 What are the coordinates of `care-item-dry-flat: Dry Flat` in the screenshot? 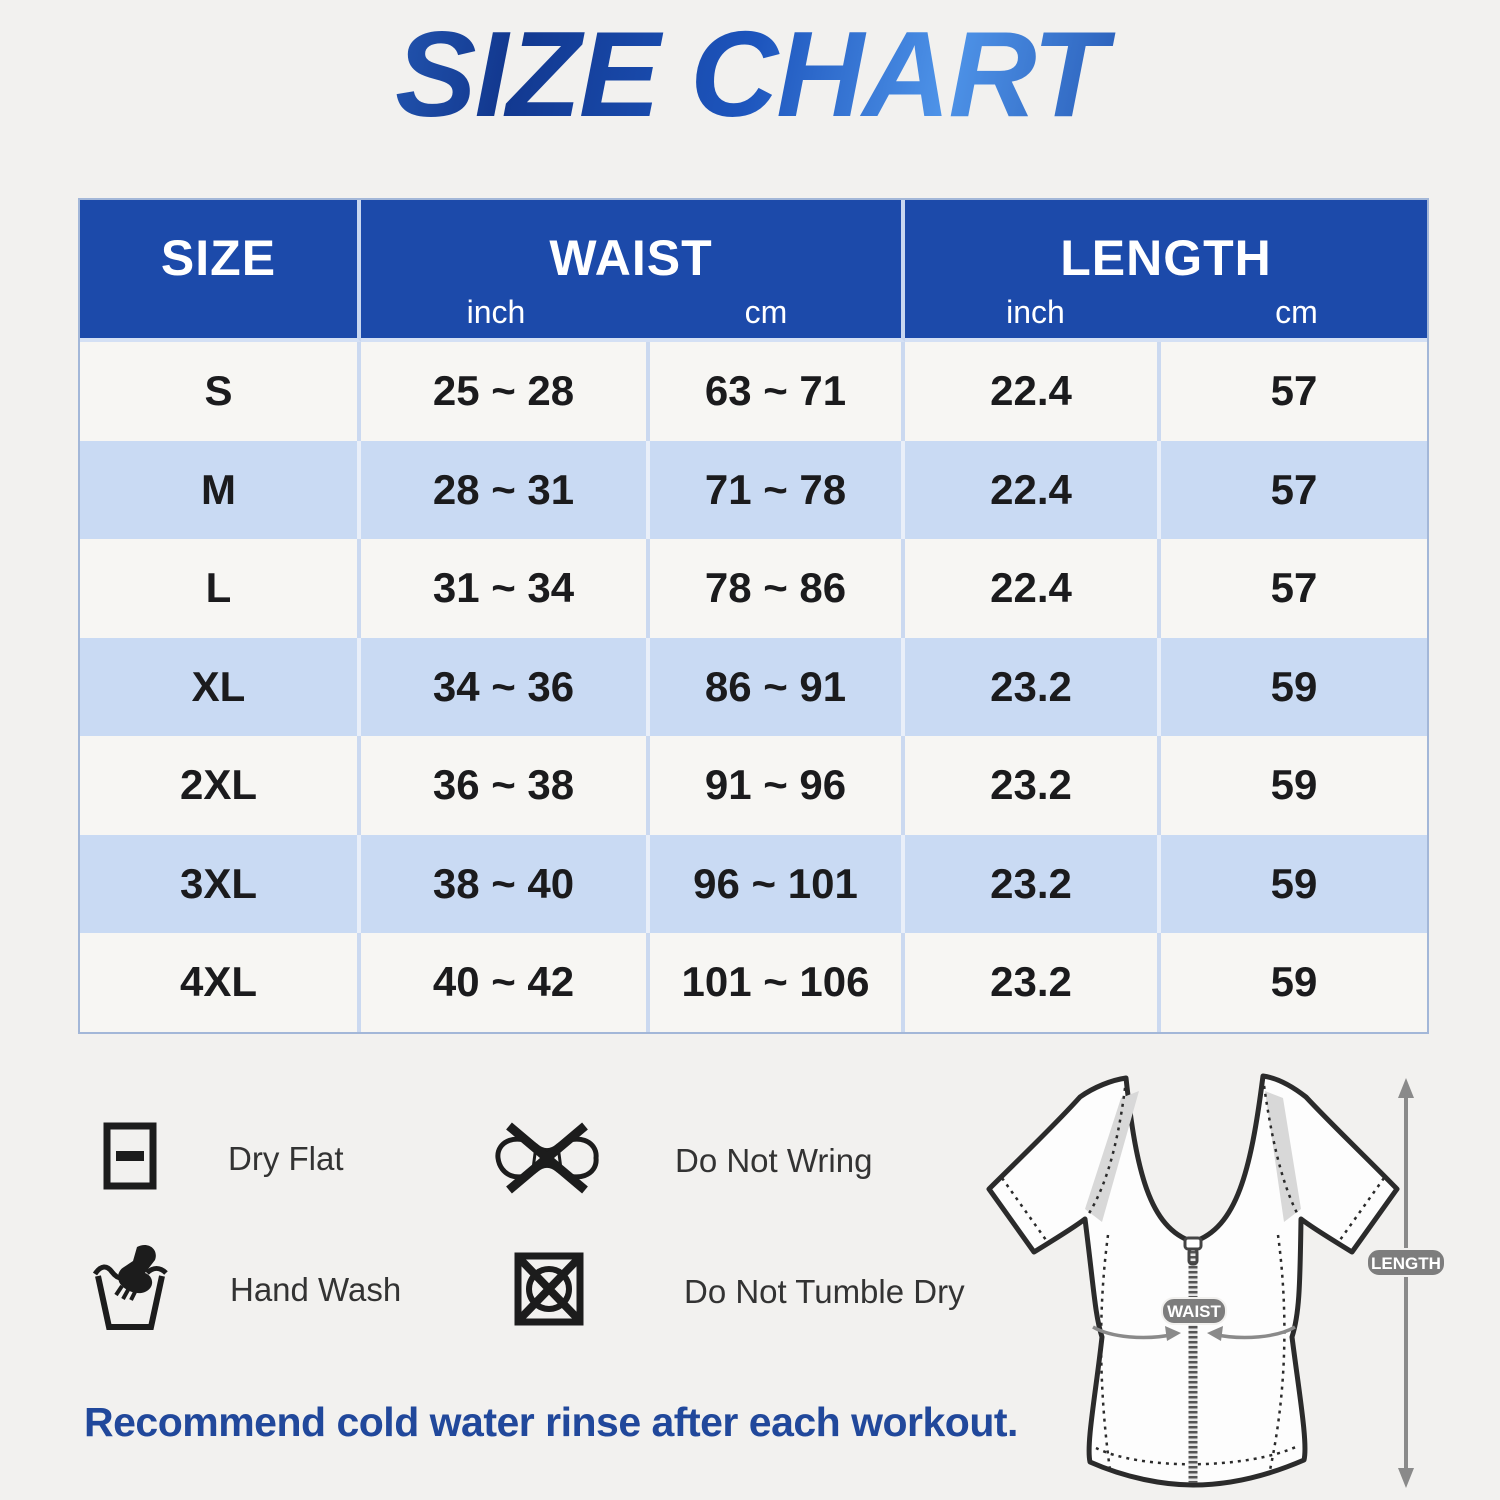 It's located at (223, 1158).